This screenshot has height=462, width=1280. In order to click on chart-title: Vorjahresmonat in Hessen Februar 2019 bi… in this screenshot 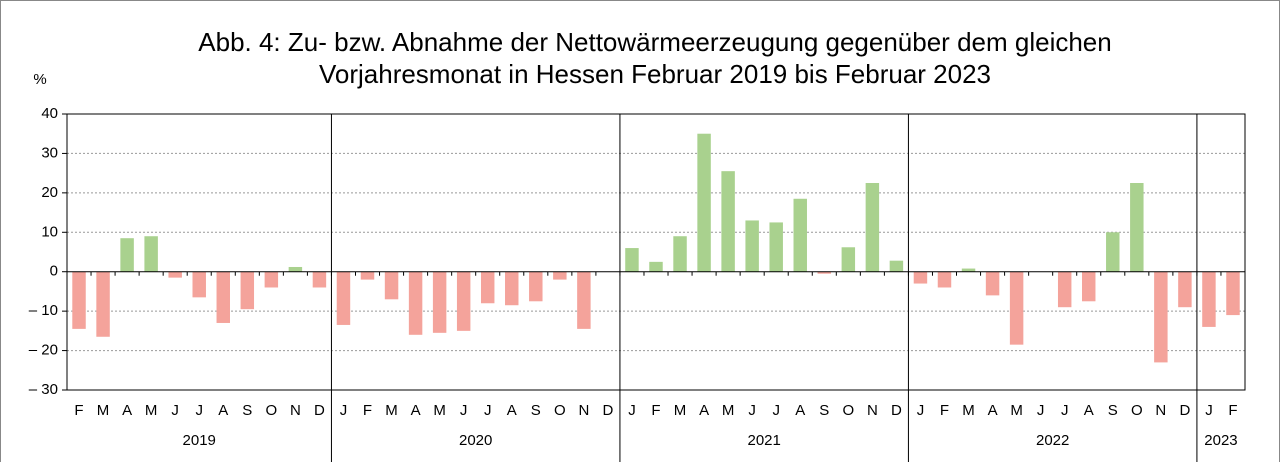, I will do `click(655, 74)`.